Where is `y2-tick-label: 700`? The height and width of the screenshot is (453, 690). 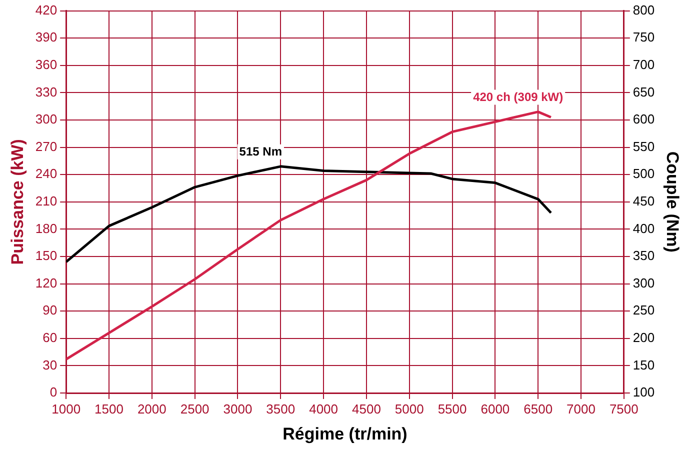 y2-tick-label: 700 is located at coordinates (643, 64).